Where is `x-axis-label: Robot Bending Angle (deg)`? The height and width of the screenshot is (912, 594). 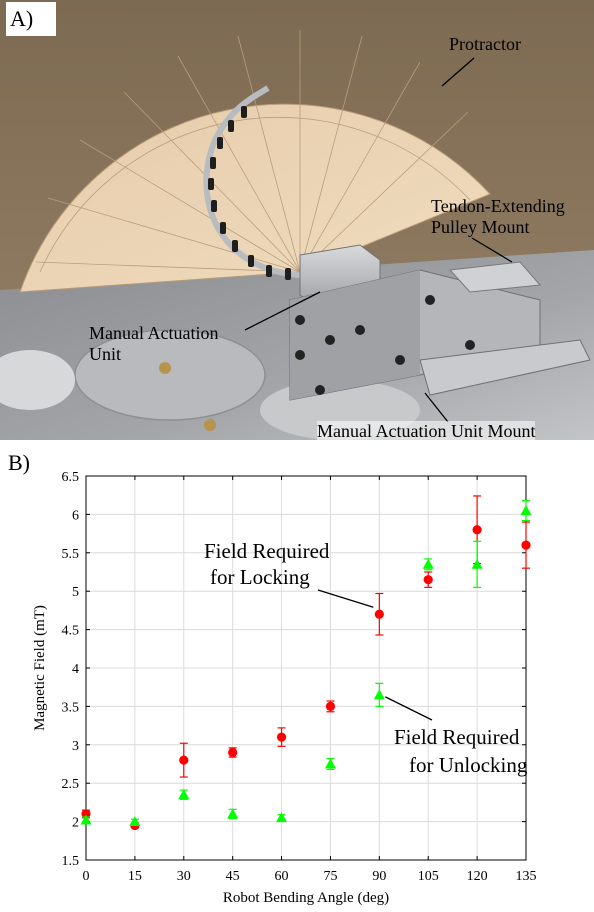 x-axis-label: Robot Bending Angle (deg) is located at coordinates (306, 898).